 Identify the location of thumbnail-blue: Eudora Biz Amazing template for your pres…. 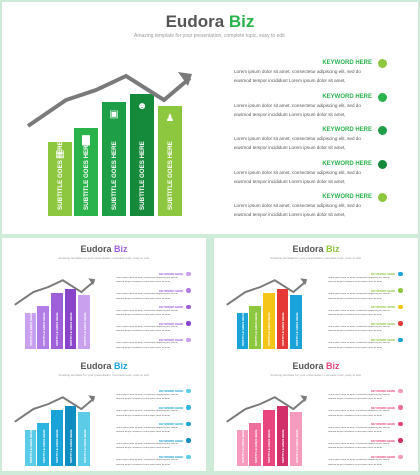
(104, 413).